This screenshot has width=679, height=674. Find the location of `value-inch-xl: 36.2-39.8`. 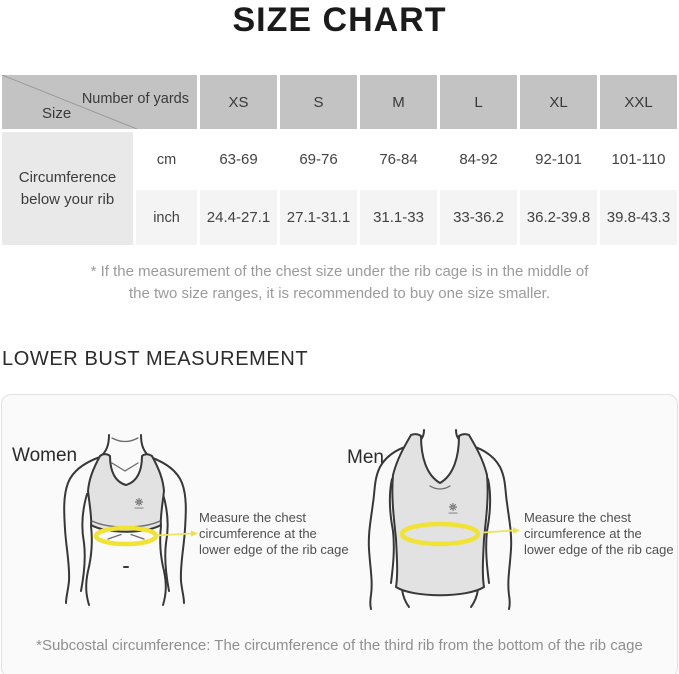

value-inch-xl: 36.2-39.8 is located at coordinates (558, 217).